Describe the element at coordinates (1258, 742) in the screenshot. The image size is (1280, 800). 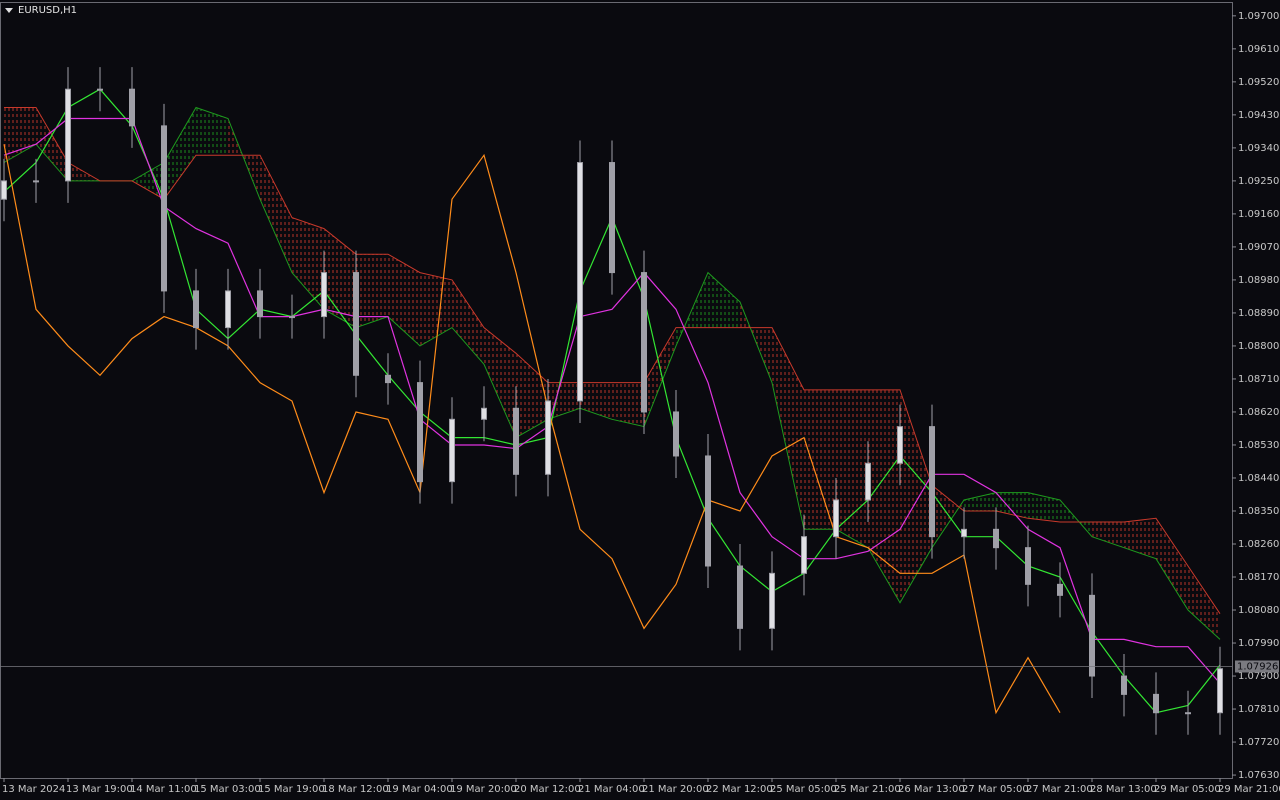
I see `y-tick-label: 1.07720` at that location.